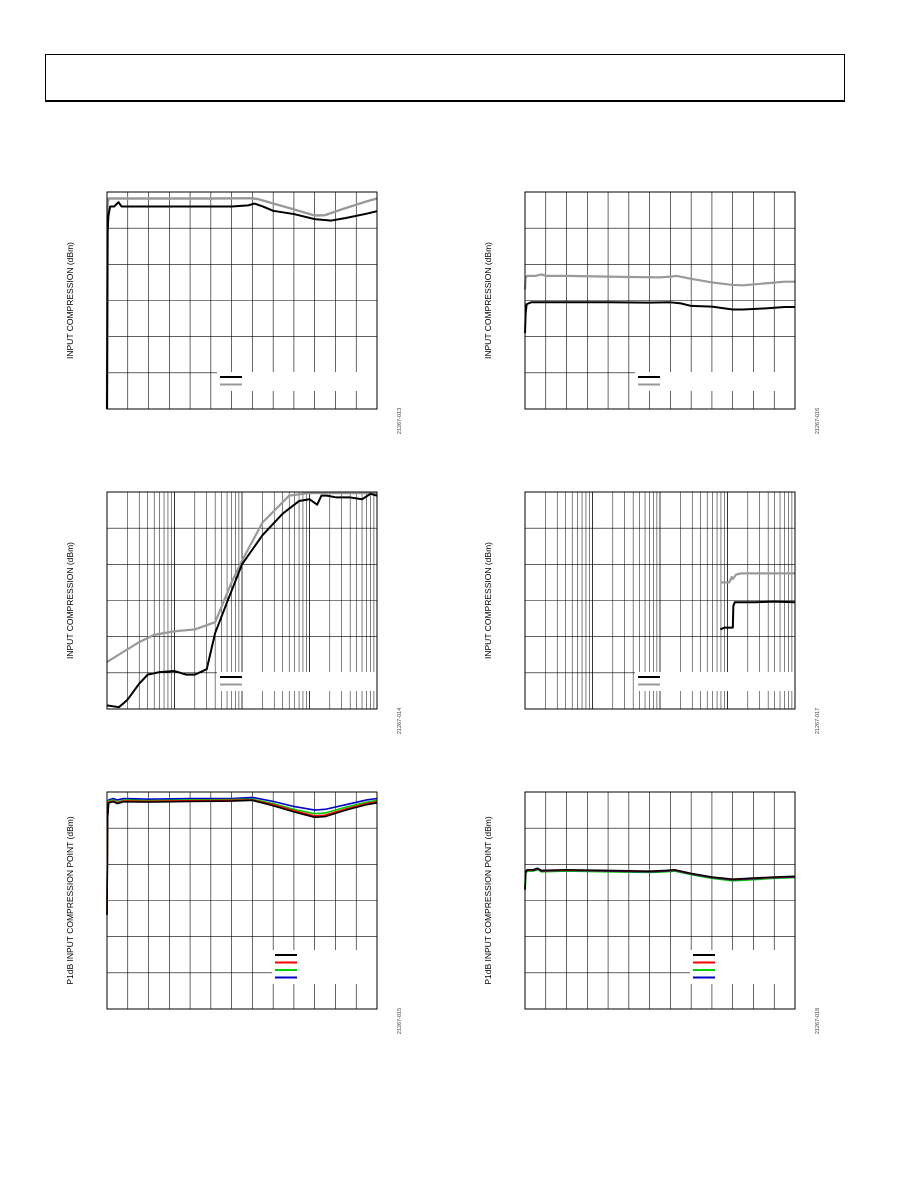 Image resolution: width=918 pixels, height=1188 pixels. What do you see at coordinates (400, 421) in the screenshot?
I see `figure-id: 21267-013` at bounding box center [400, 421].